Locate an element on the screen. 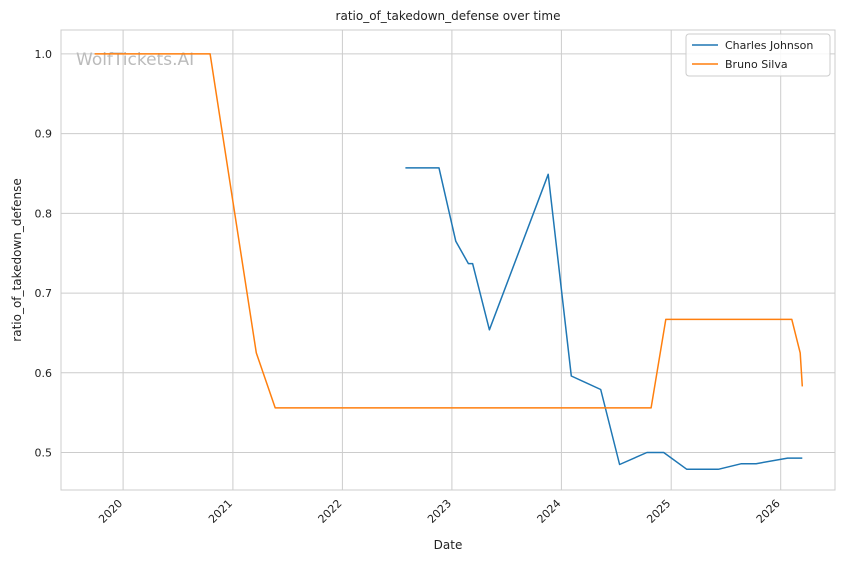 This screenshot has width=844, height=561. y-tick-label: 0.7 is located at coordinates (44, 293).